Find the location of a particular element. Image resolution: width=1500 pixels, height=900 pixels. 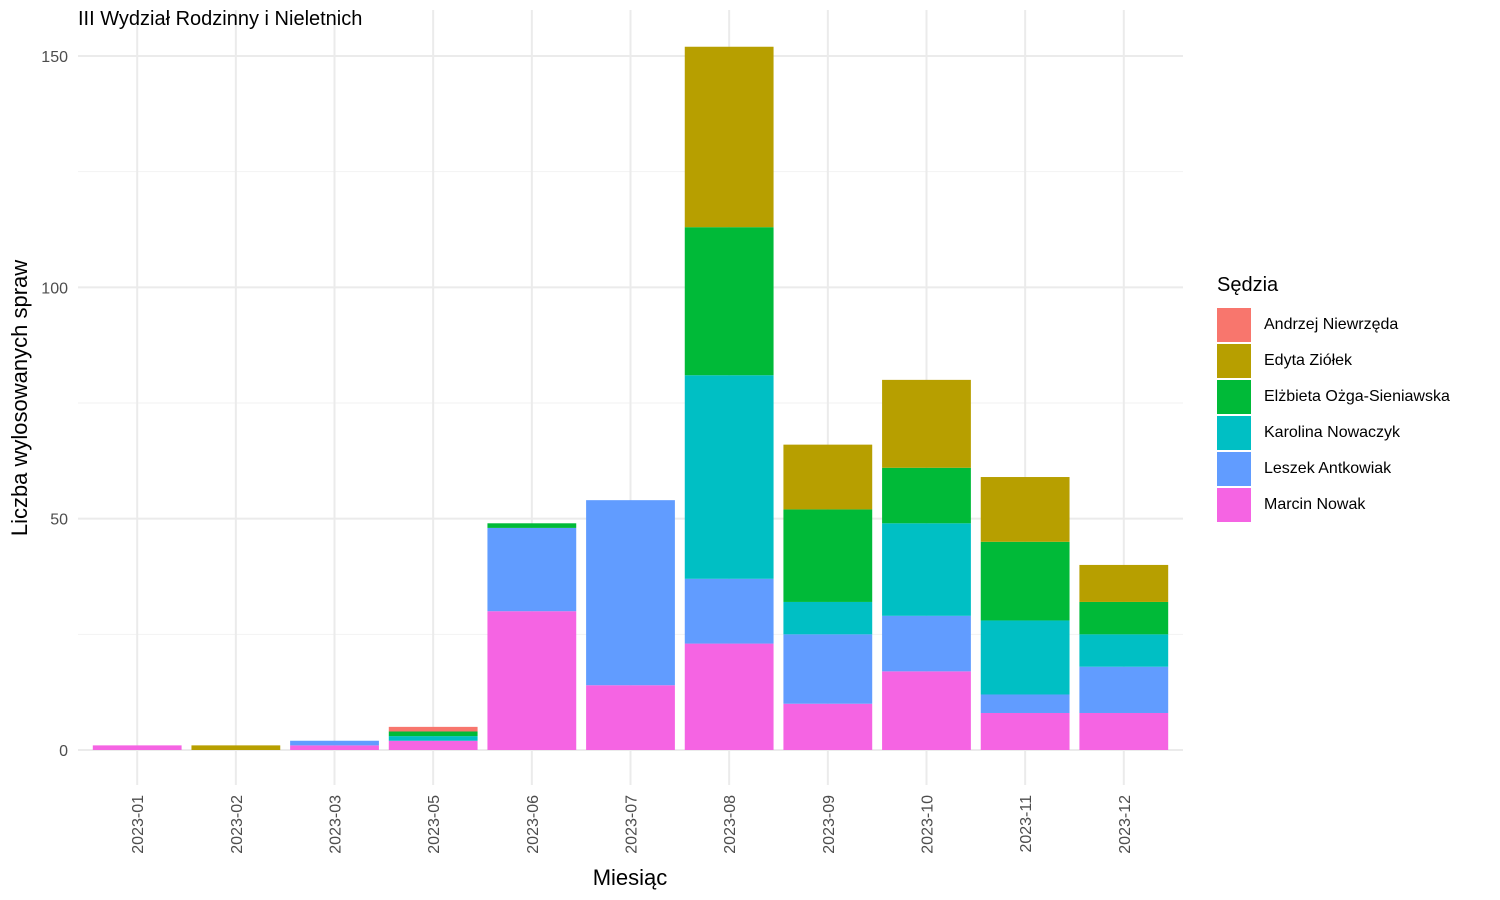

y-tick-labels: 0 50 100 150 is located at coordinates (54, 404).